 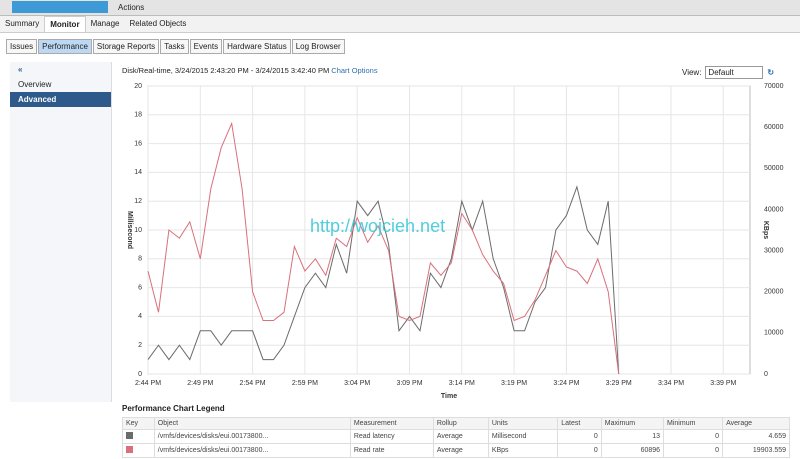 What do you see at coordinates (692, 72) in the screenshot?
I see `view-label: View:` at bounding box center [692, 72].